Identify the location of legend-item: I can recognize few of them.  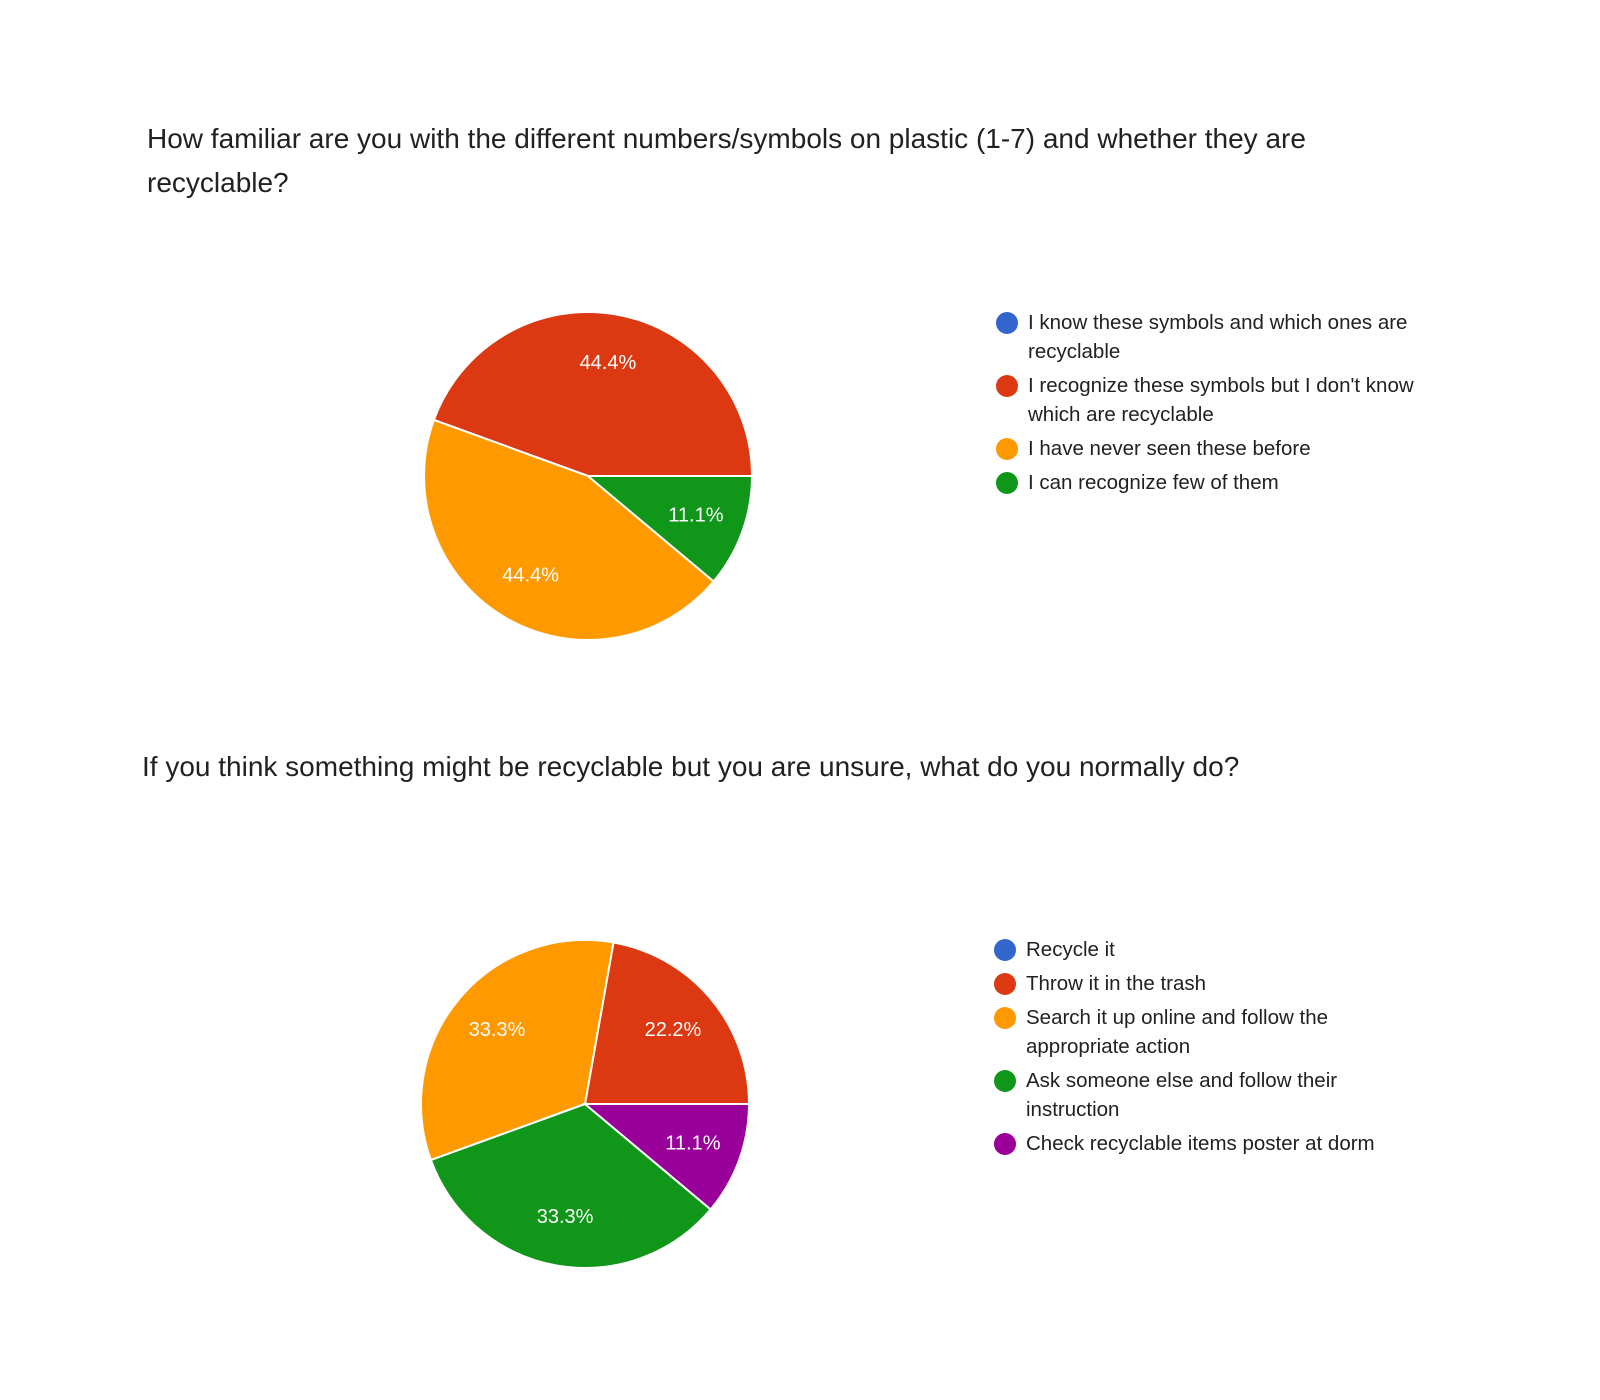
(1211, 482).